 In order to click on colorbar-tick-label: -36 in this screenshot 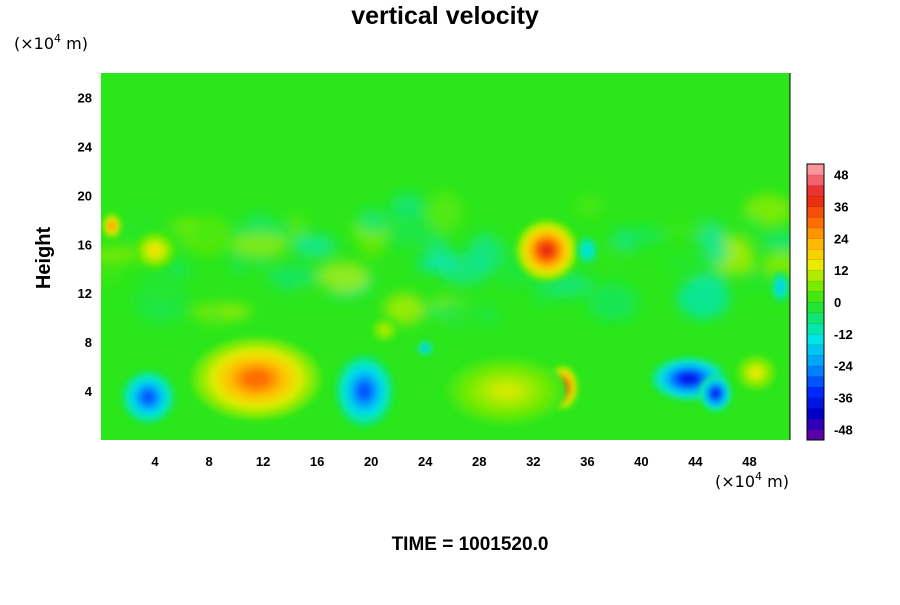, I will do `click(843, 398)`.